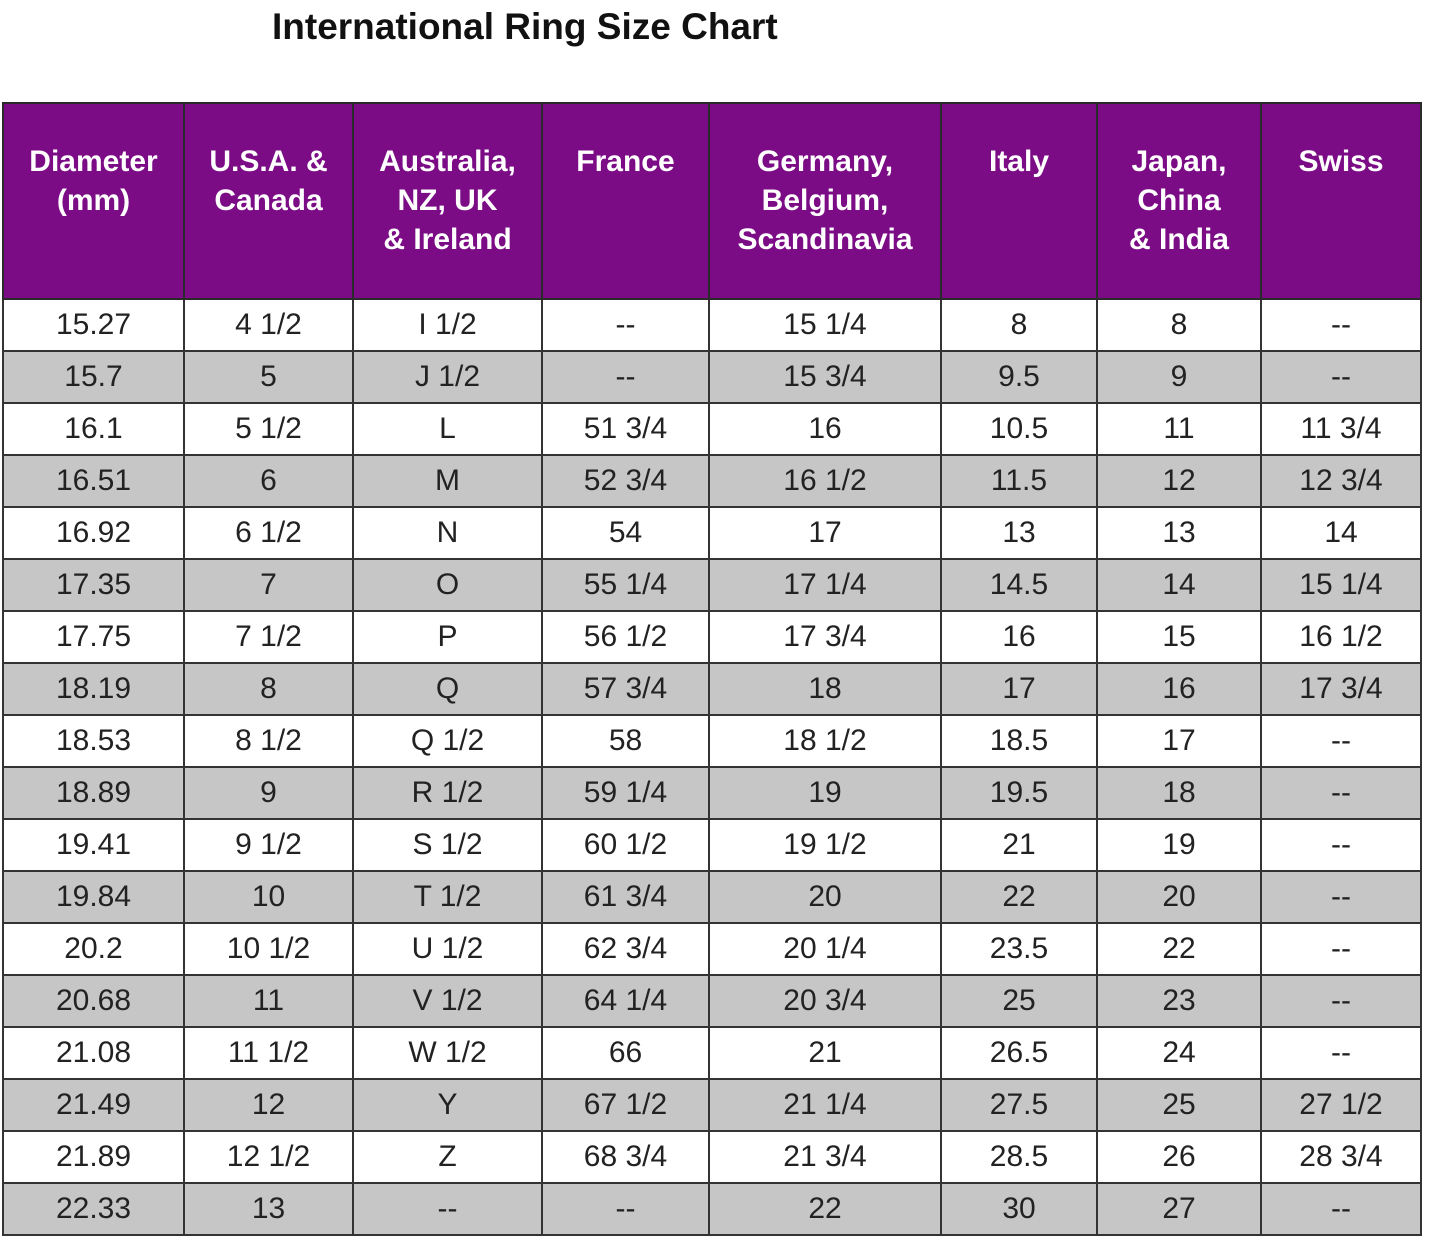  Describe the element at coordinates (625, 845) in the screenshot. I see `table-cell: 60 1/2` at that location.